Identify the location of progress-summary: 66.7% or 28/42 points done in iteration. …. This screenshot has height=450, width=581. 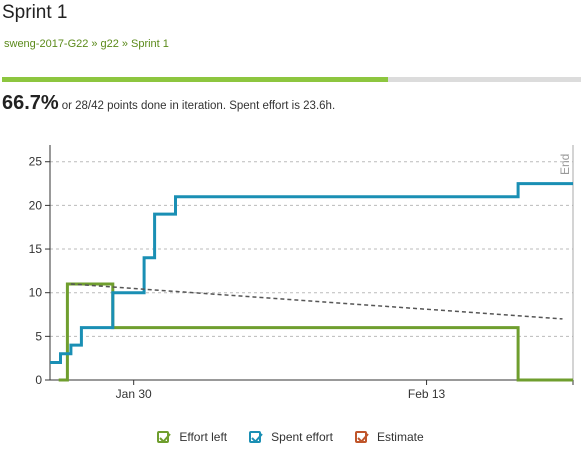
(168, 103).